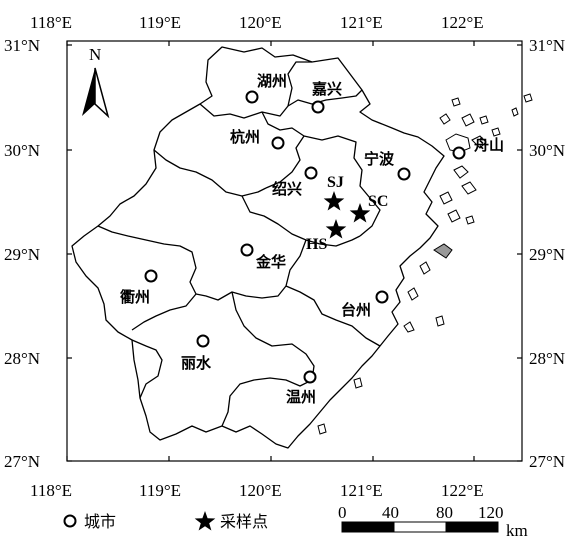 Image resolution: width=583 pixels, height=538 pixels. Describe the element at coordinates (547, 45) in the screenshot. I see `right-tick-label: 31°N` at that location.